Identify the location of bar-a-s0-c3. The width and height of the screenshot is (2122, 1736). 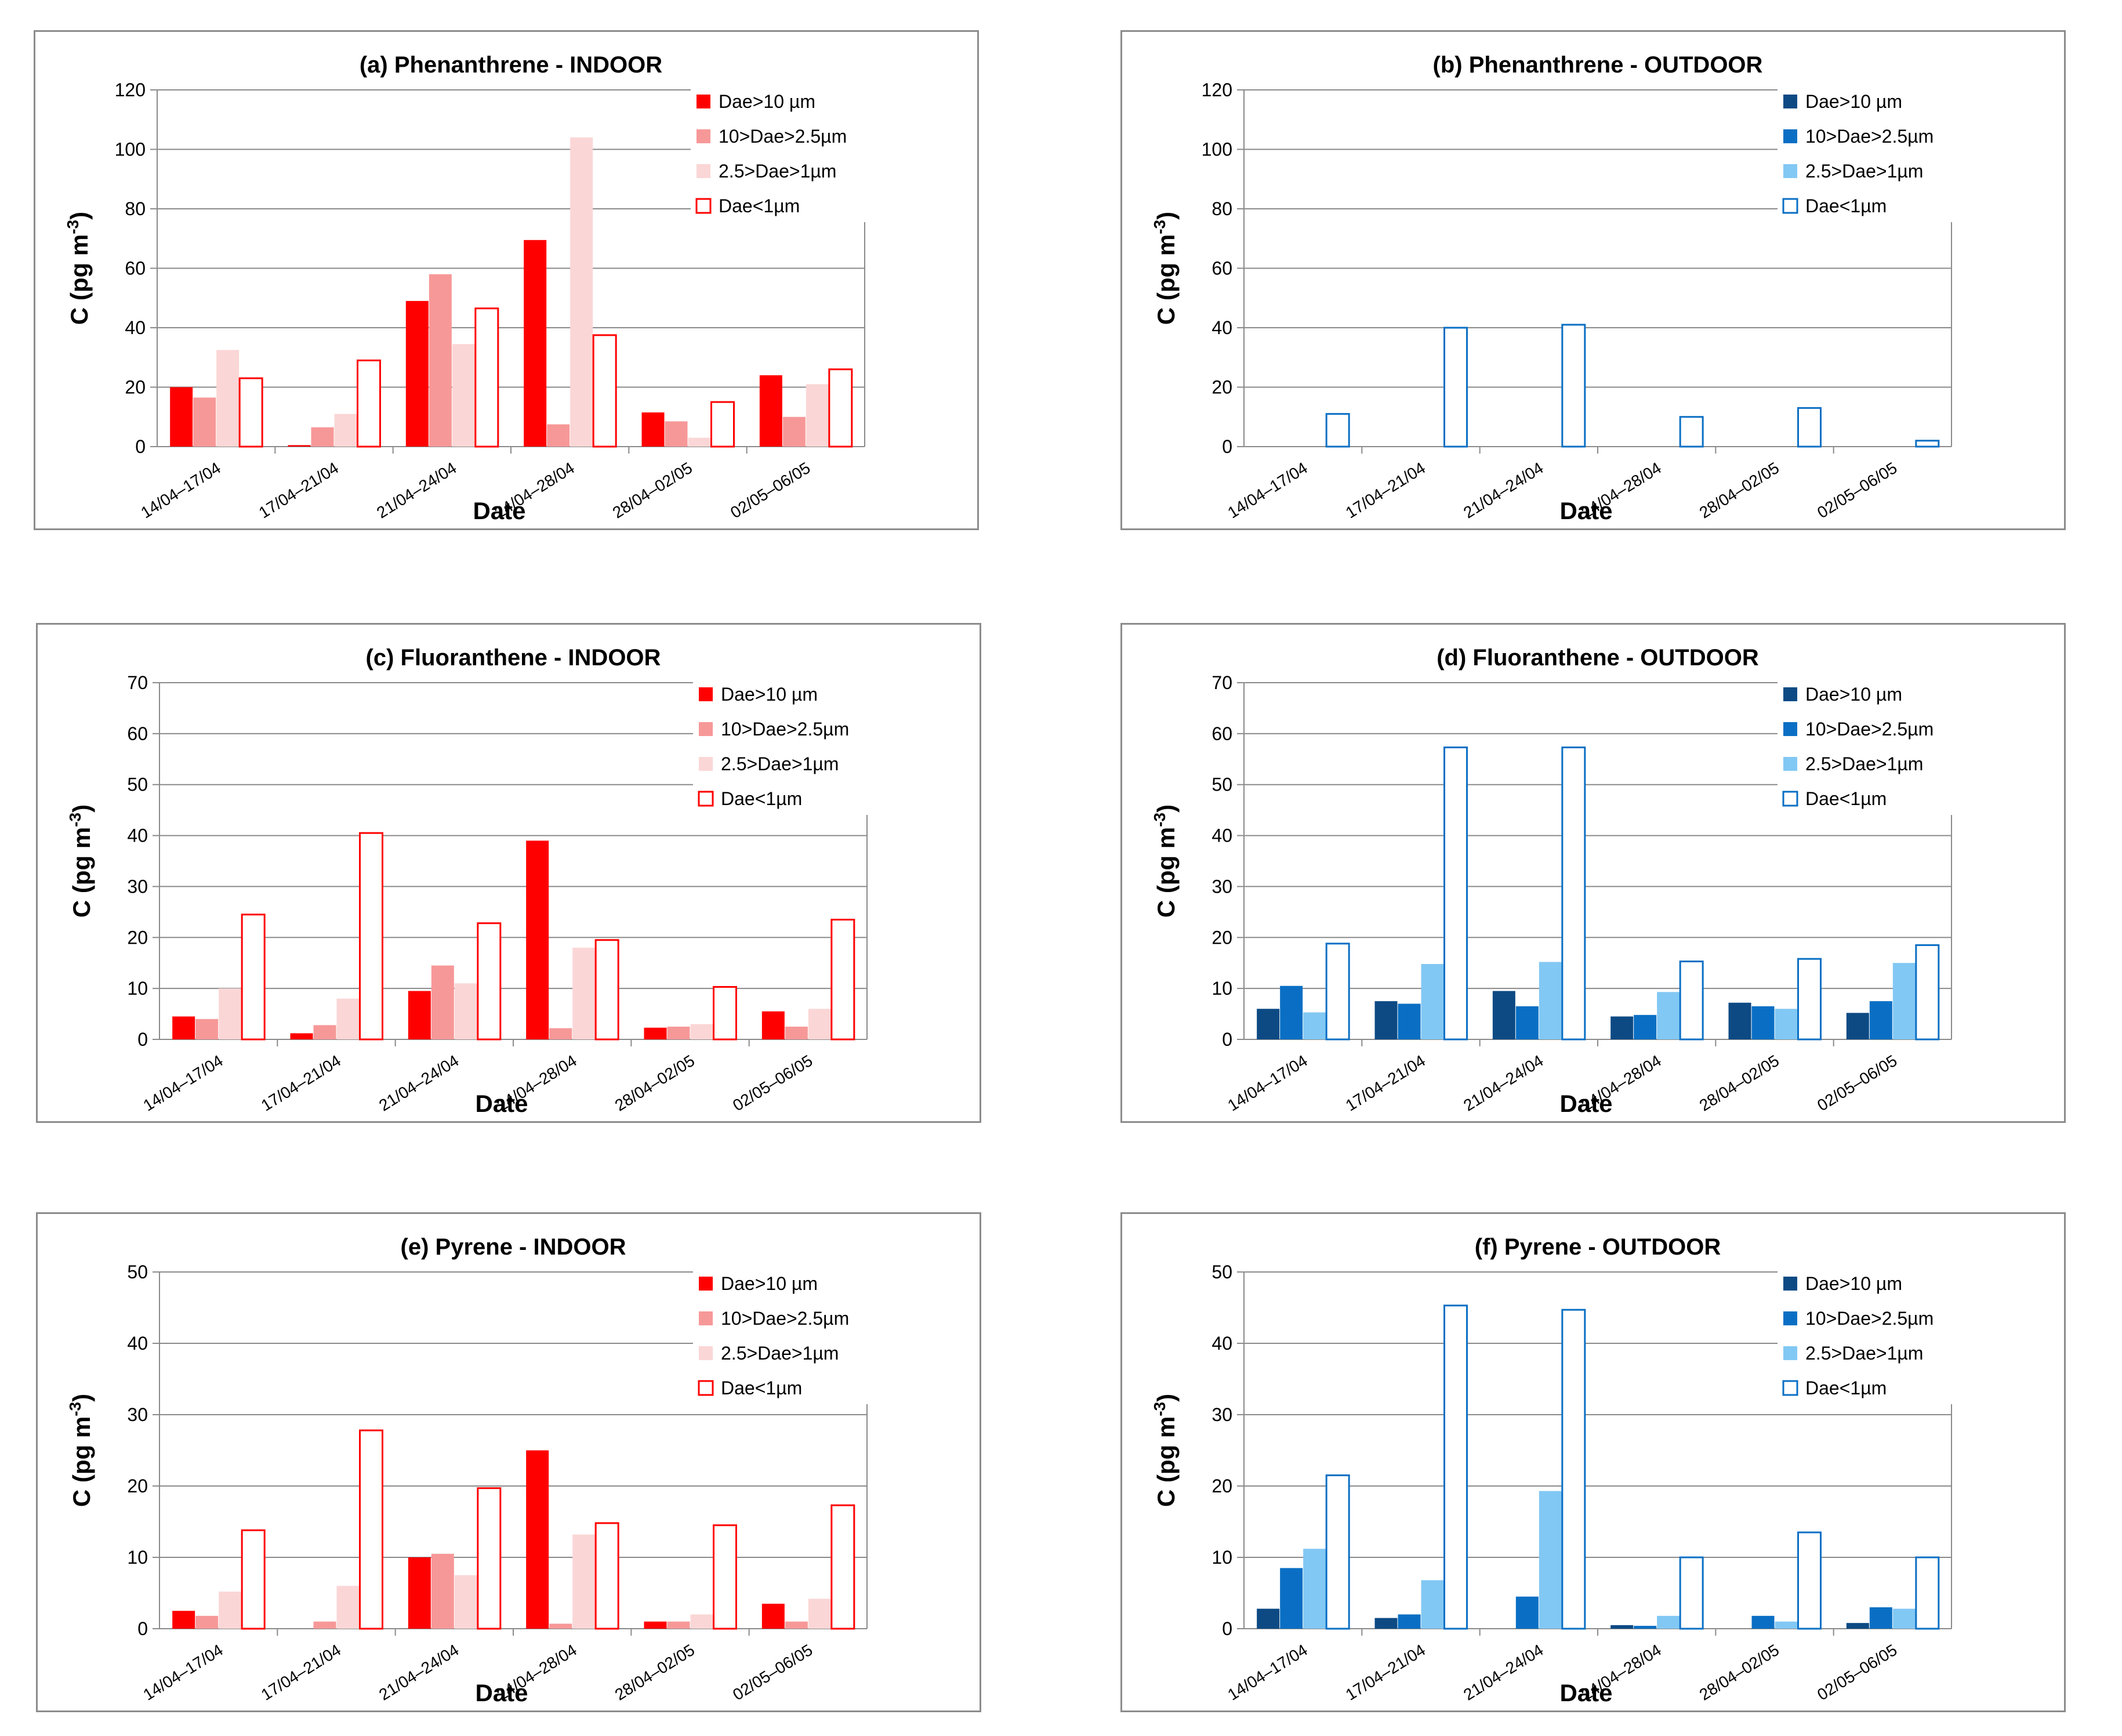
(535, 343).